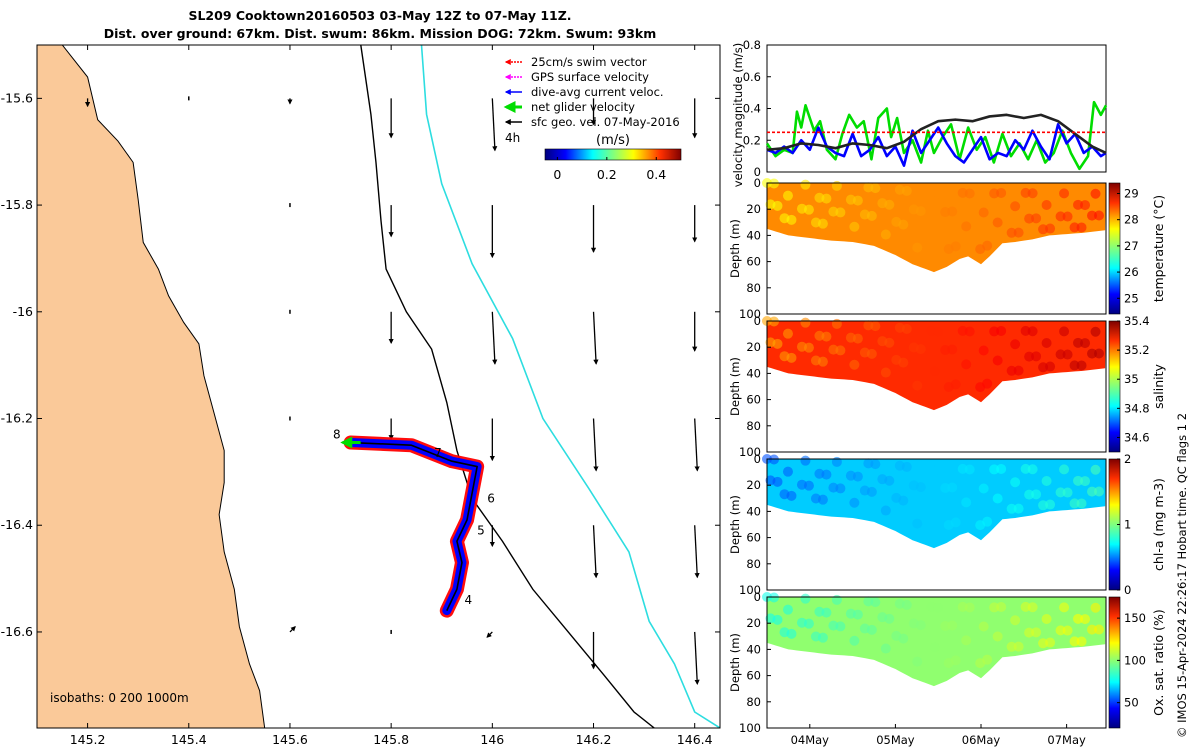 The width and height of the screenshot is (1200, 750). I want to click on timeseries-y-tick-label: 0.4, so click(752, 109).